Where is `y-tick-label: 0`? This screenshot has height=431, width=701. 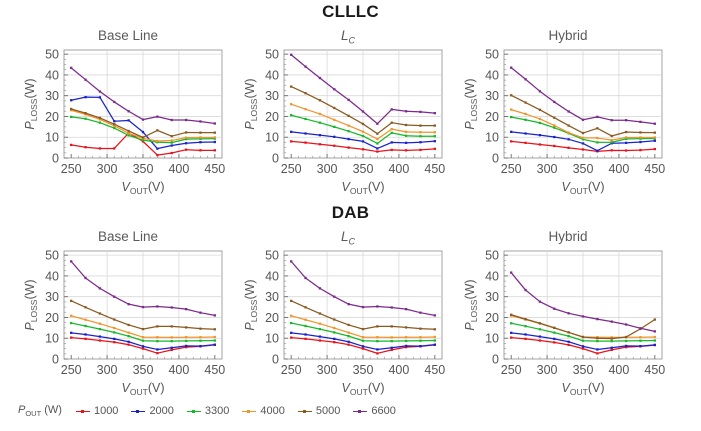 y-tick-label: 0 is located at coordinates (495, 159).